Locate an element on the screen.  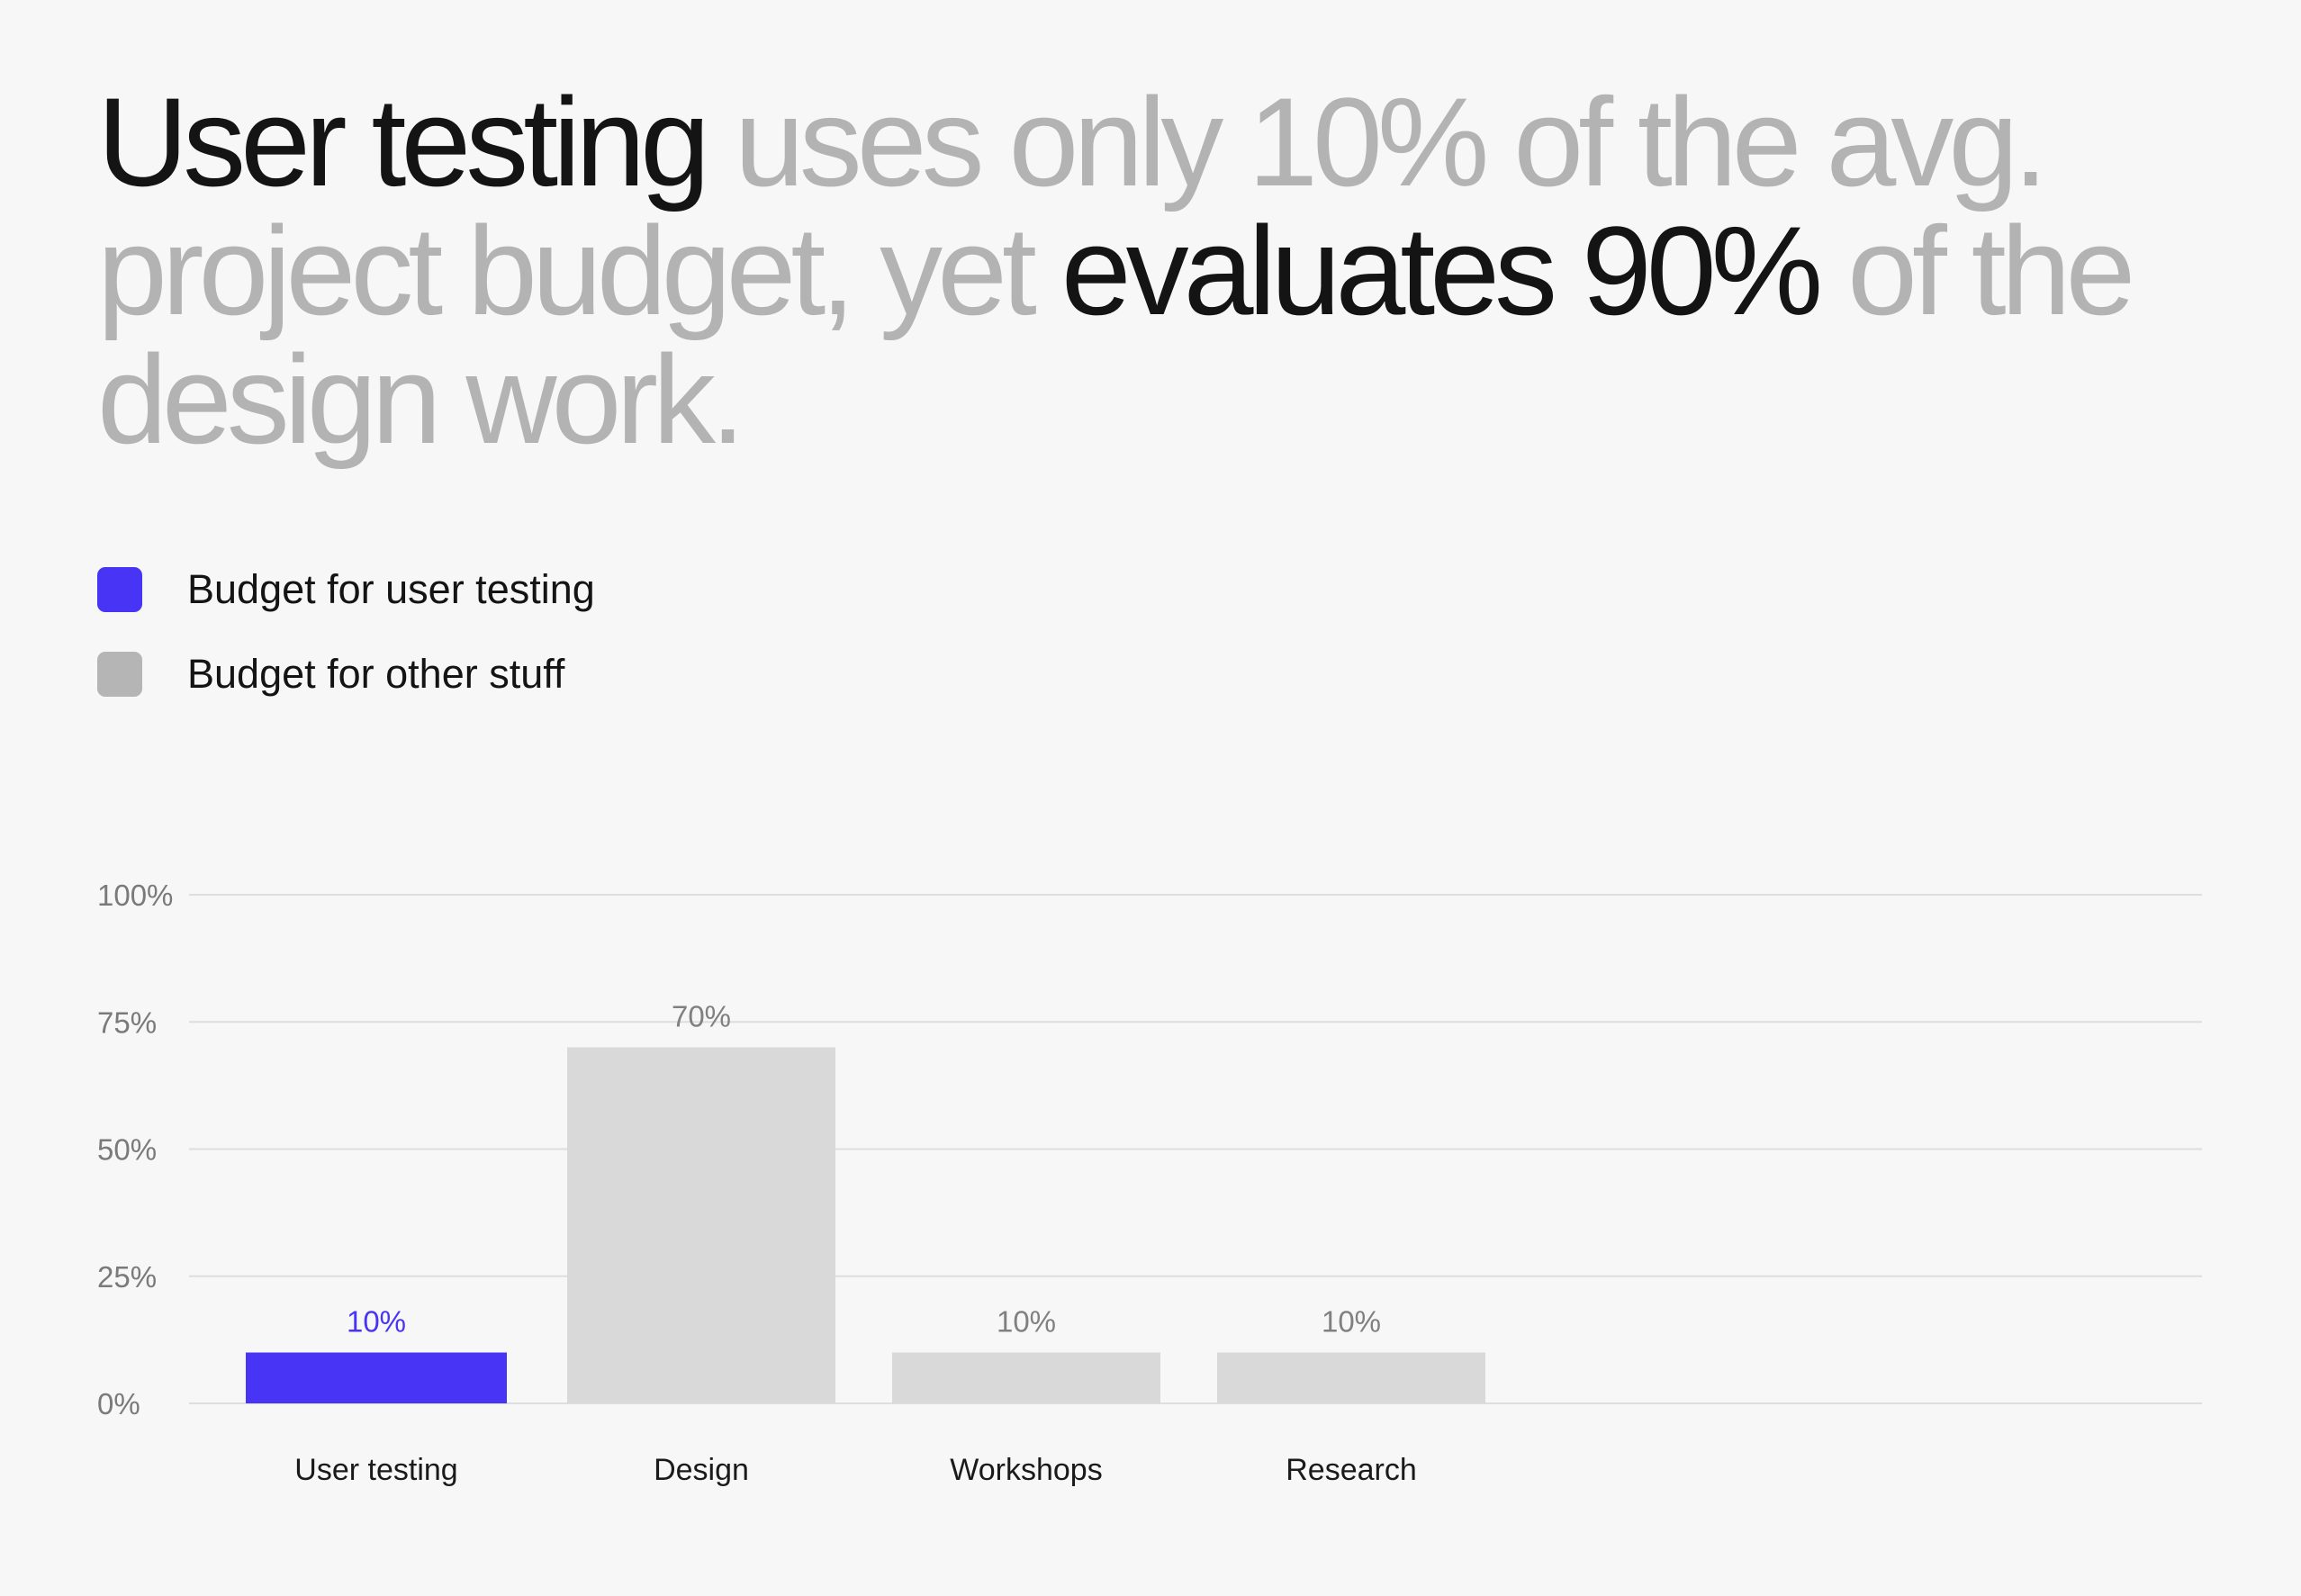
legend-item: Budget for user testing is located at coordinates (346, 590).